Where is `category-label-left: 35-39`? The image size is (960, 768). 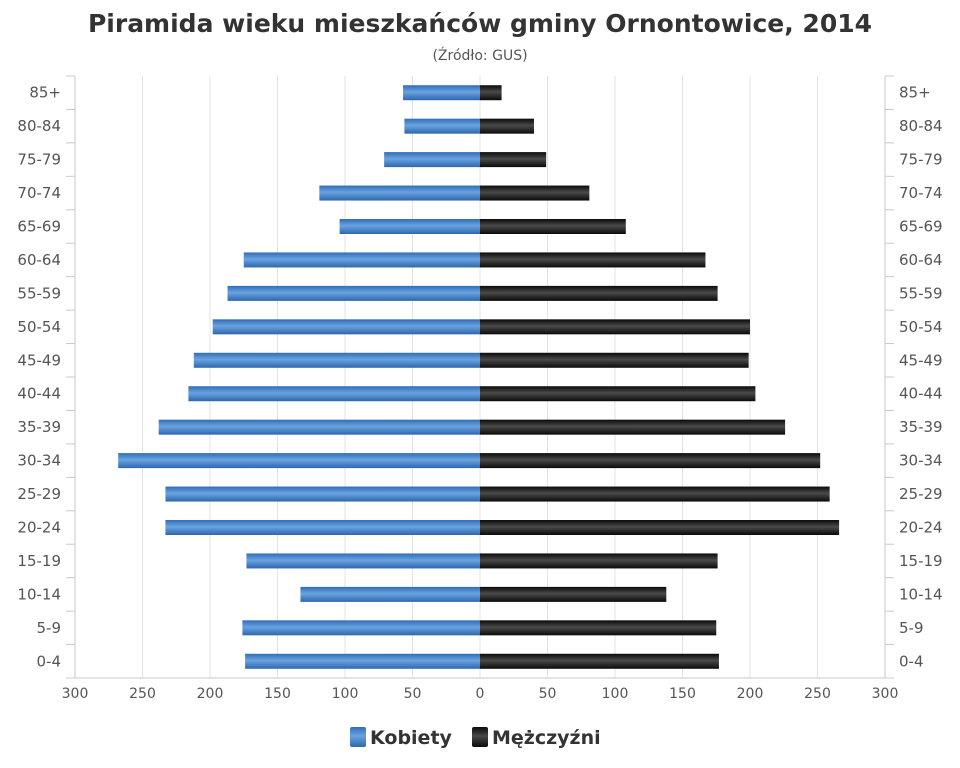
category-label-left: 35-39 is located at coordinates (39, 427).